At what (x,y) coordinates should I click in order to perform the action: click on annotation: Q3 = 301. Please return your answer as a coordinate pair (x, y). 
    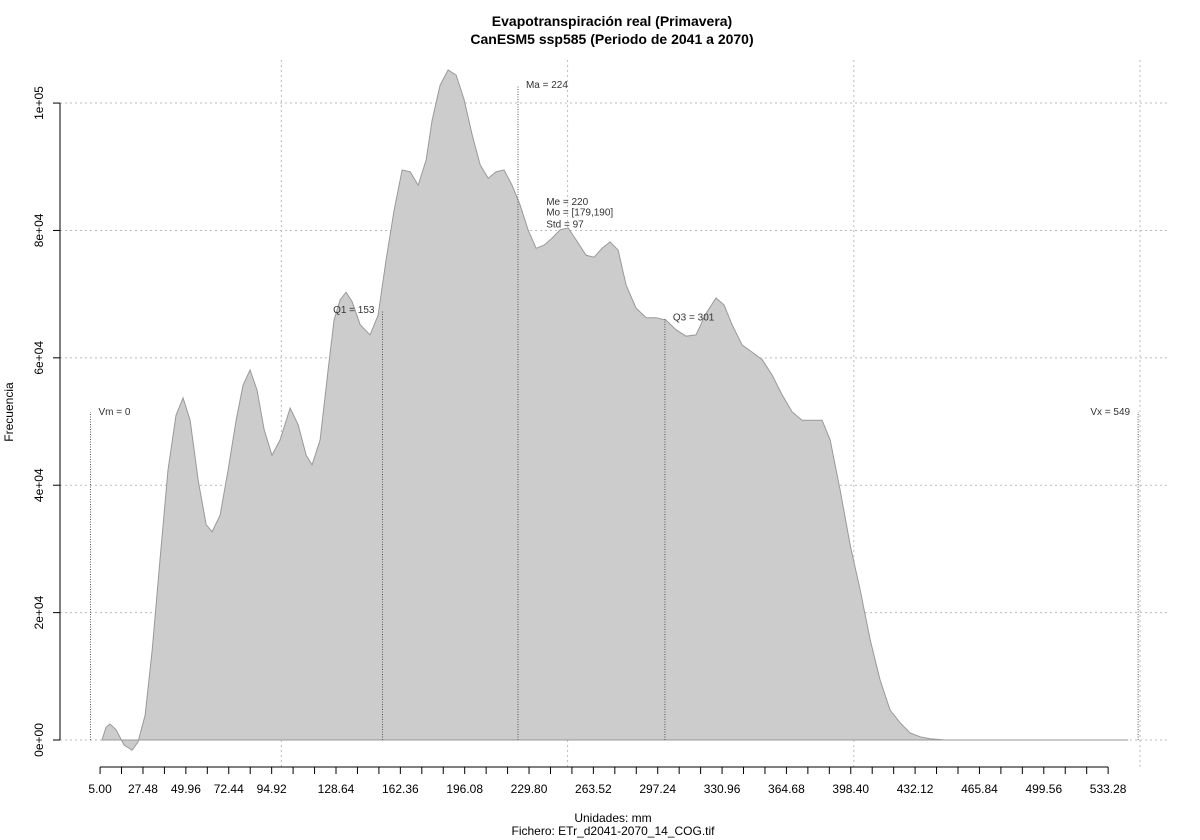
    Looking at the image, I should click on (694, 318).